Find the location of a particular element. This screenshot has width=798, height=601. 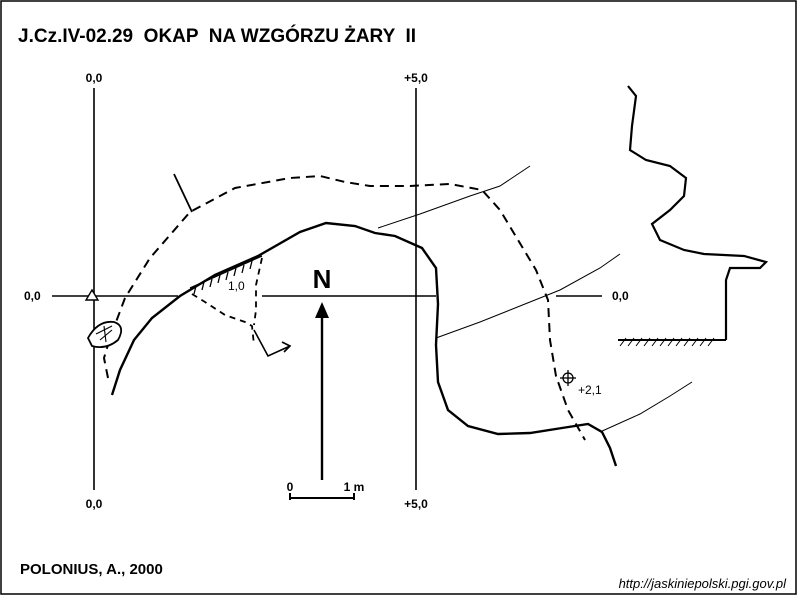

source-url: http://jaskiniepolski.pgi.gov.pl is located at coordinates (703, 583).